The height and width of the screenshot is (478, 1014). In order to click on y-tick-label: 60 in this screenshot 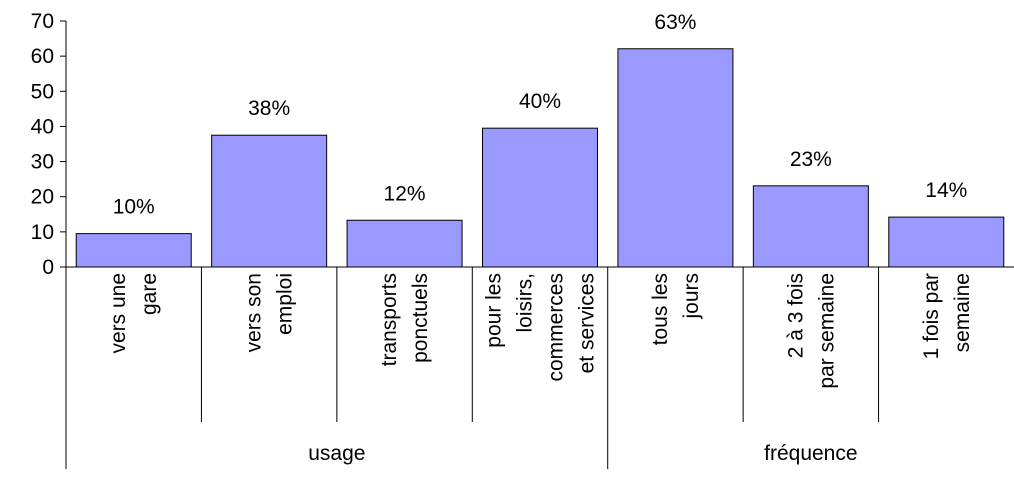, I will do `click(42, 56)`.